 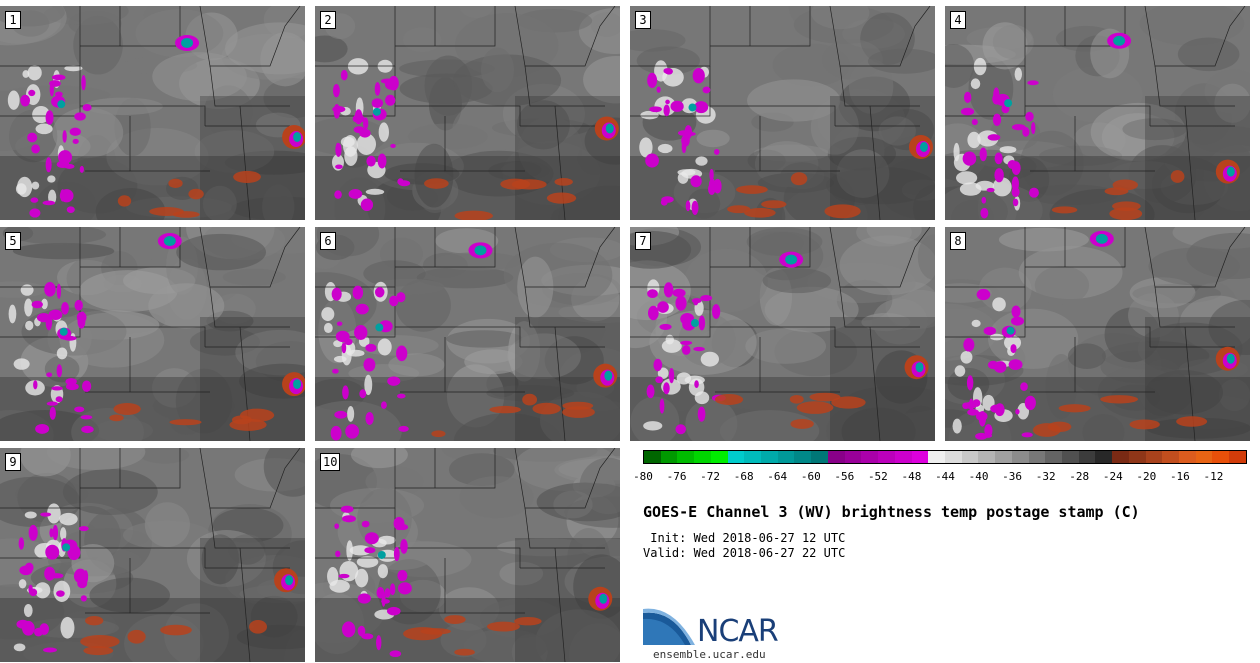 What do you see at coordinates (152, 334) in the screenshot?
I see `panel-5: 5` at bounding box center [152, 334].